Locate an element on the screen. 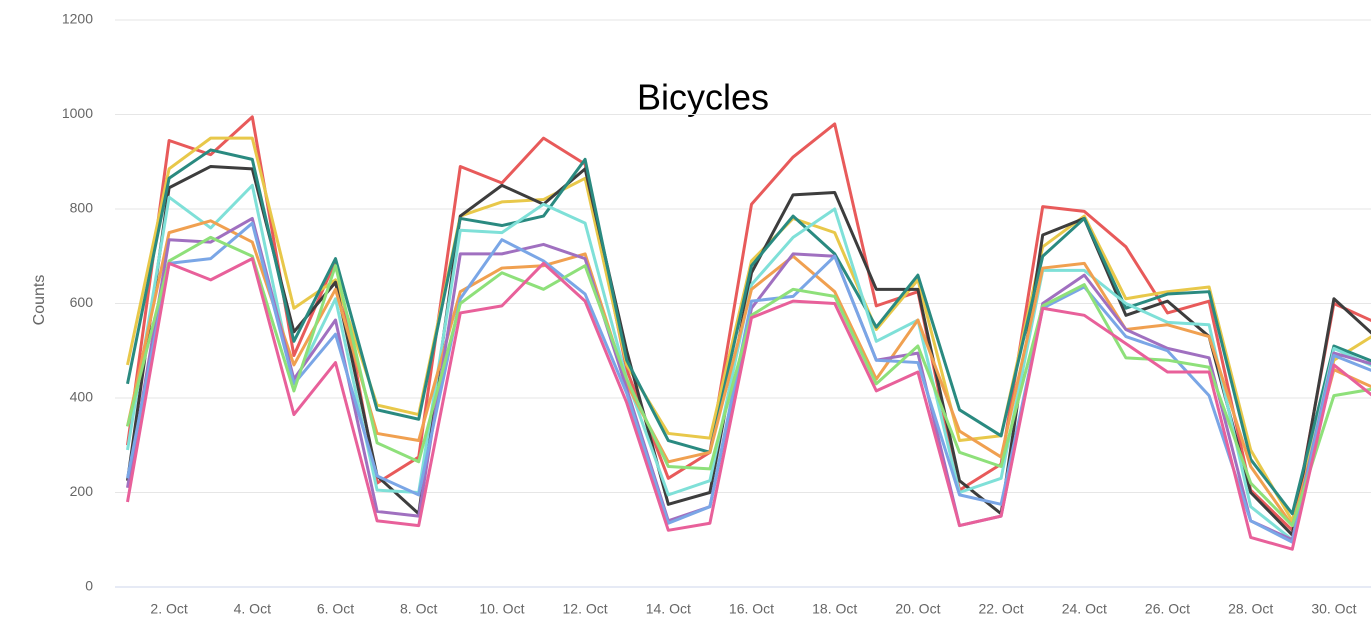  x-tick-label: 14. Oct is located at coordinates (668, 609).